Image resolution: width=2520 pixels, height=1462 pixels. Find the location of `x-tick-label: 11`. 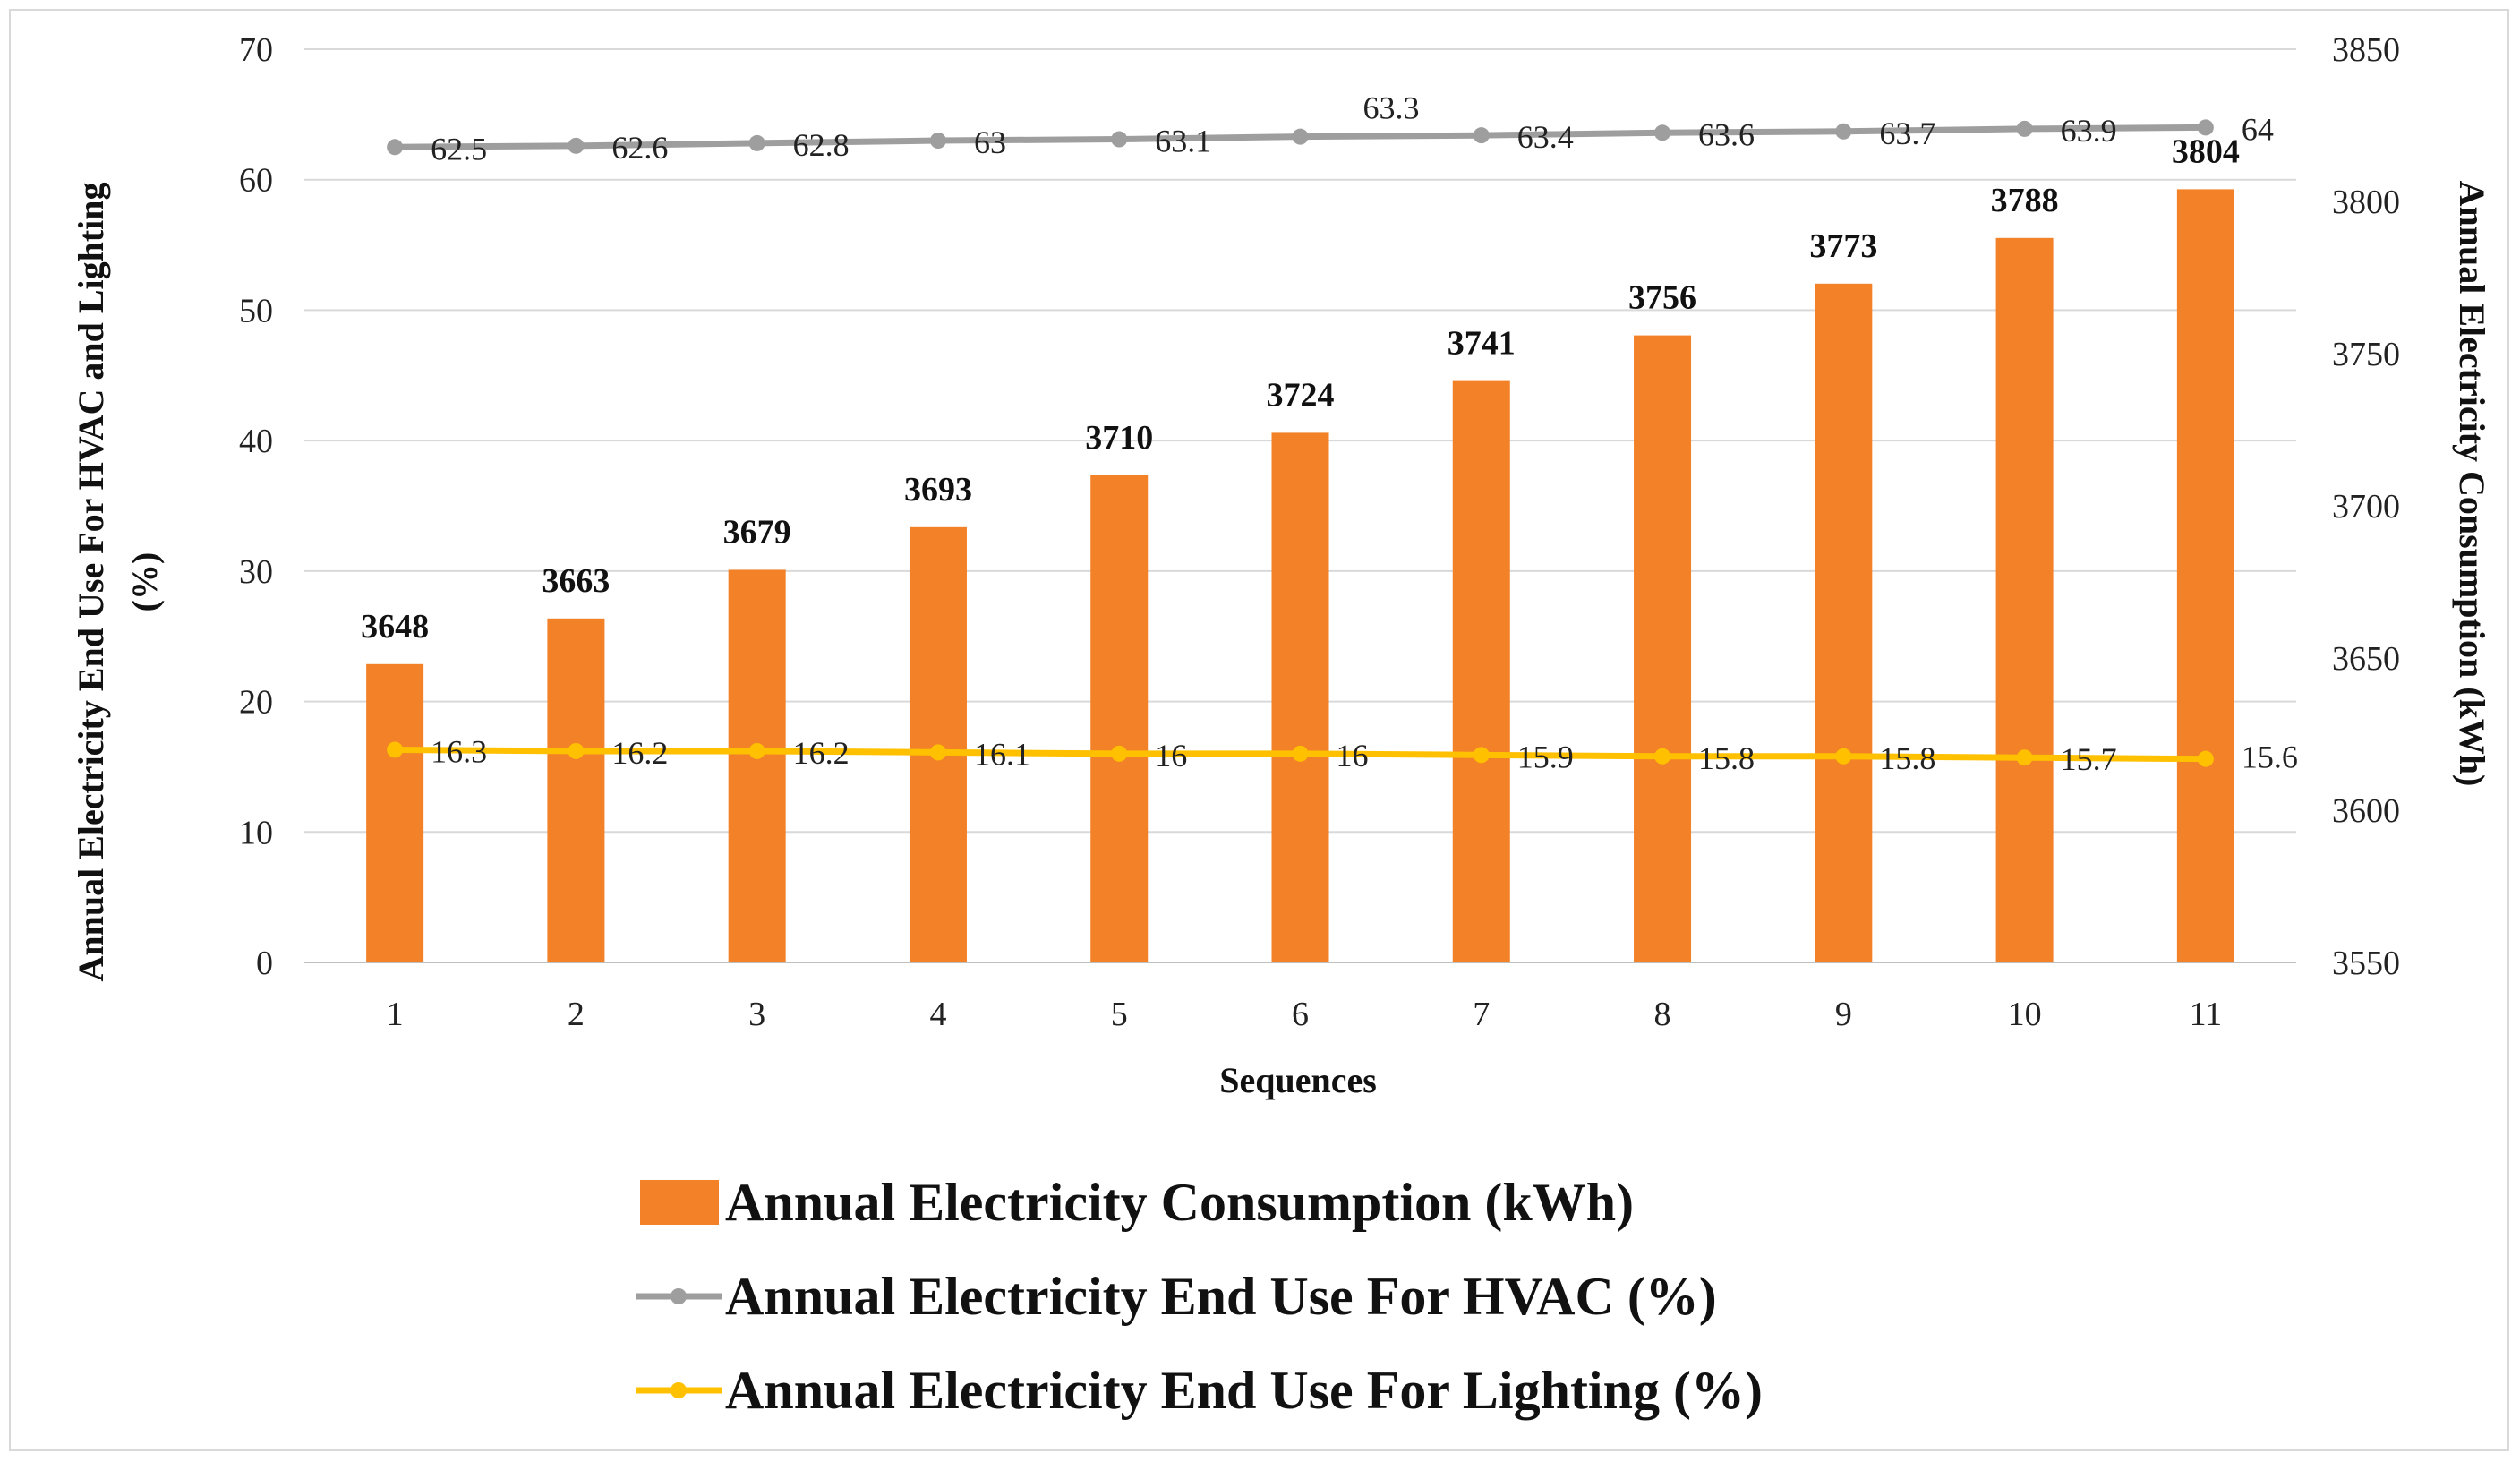

x-tick-label: 11 is located at coordinates (2206, 1014).